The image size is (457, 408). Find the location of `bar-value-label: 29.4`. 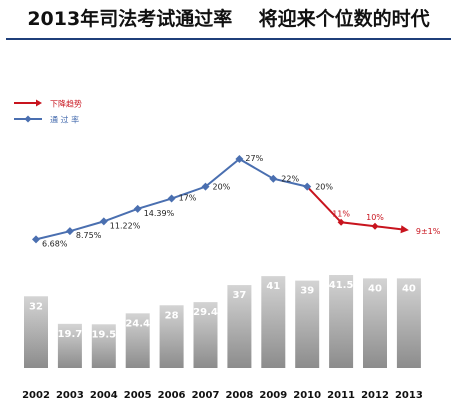

bar-value-label: 29.4 is located at coordinates (205, 312).